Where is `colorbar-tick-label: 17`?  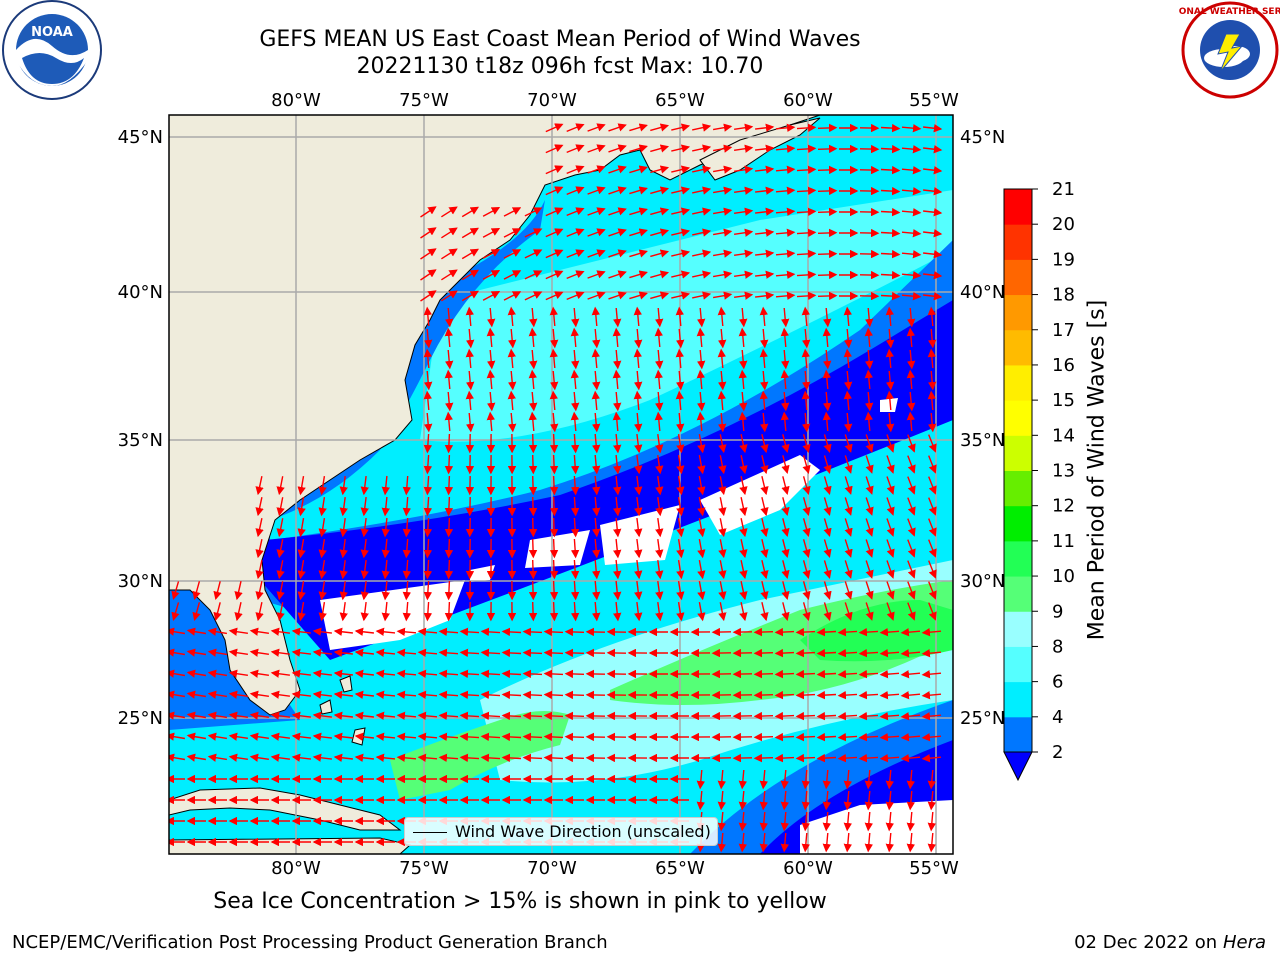 colorbar-tick-label: 17 is located at coordinates (1063, 330).